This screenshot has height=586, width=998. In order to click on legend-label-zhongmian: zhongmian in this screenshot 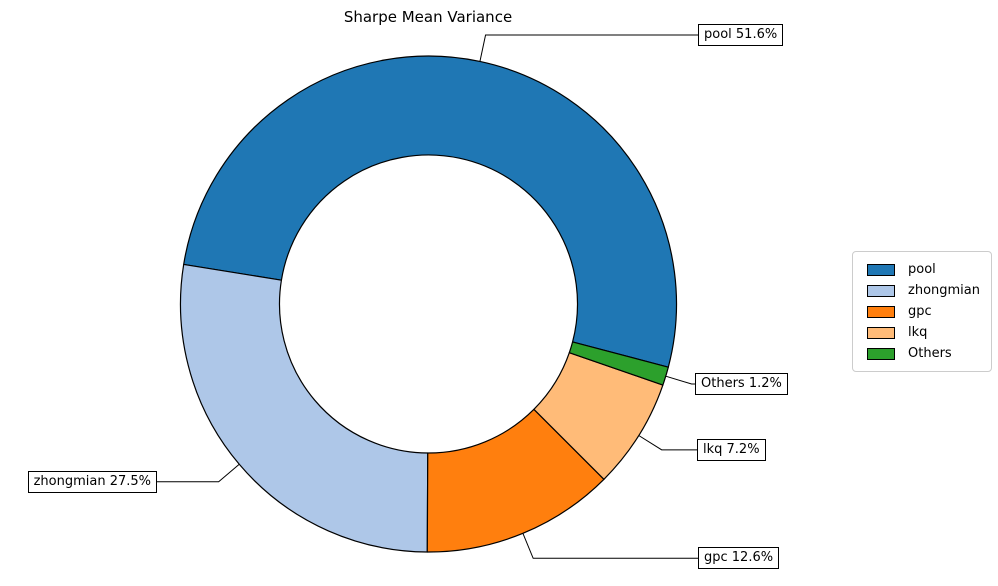, I will do `click(944, 290)`.